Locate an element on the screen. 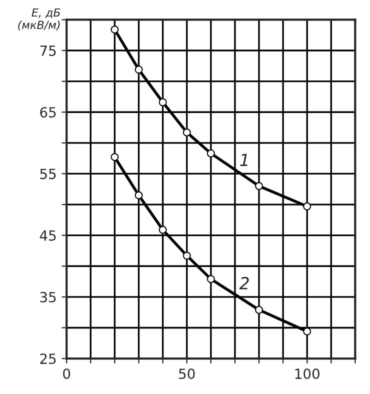 Image resolution: width=370 pixels, height=394 pixels. y-tick-label: 55 is located at coordinates (48, 174).